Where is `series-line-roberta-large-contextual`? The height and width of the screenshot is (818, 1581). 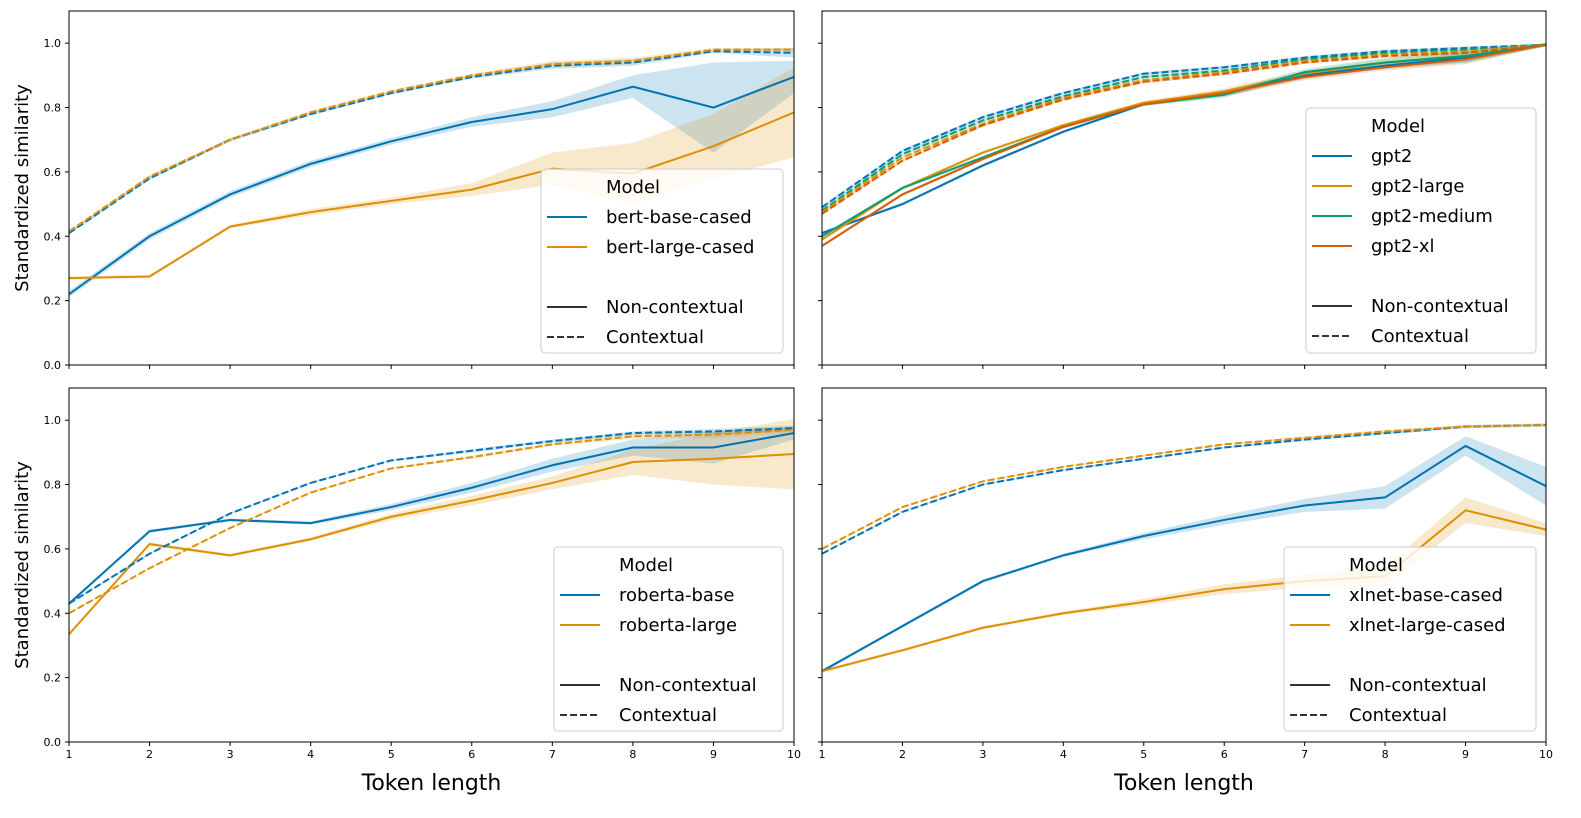
series-line-roberta-large-contextual is located at coordinates (431, 521).